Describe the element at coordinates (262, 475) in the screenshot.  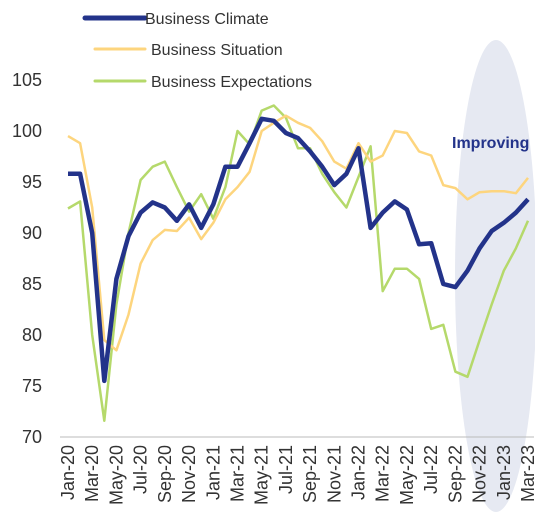
I see `x-tick-label: May-21` at that location.